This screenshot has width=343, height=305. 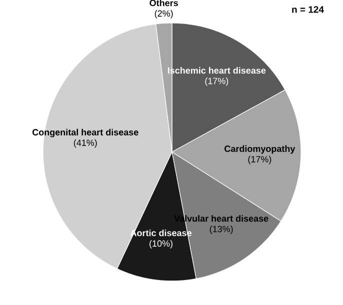 I want to click on data-label: (2%), so click(x=163, y=14).